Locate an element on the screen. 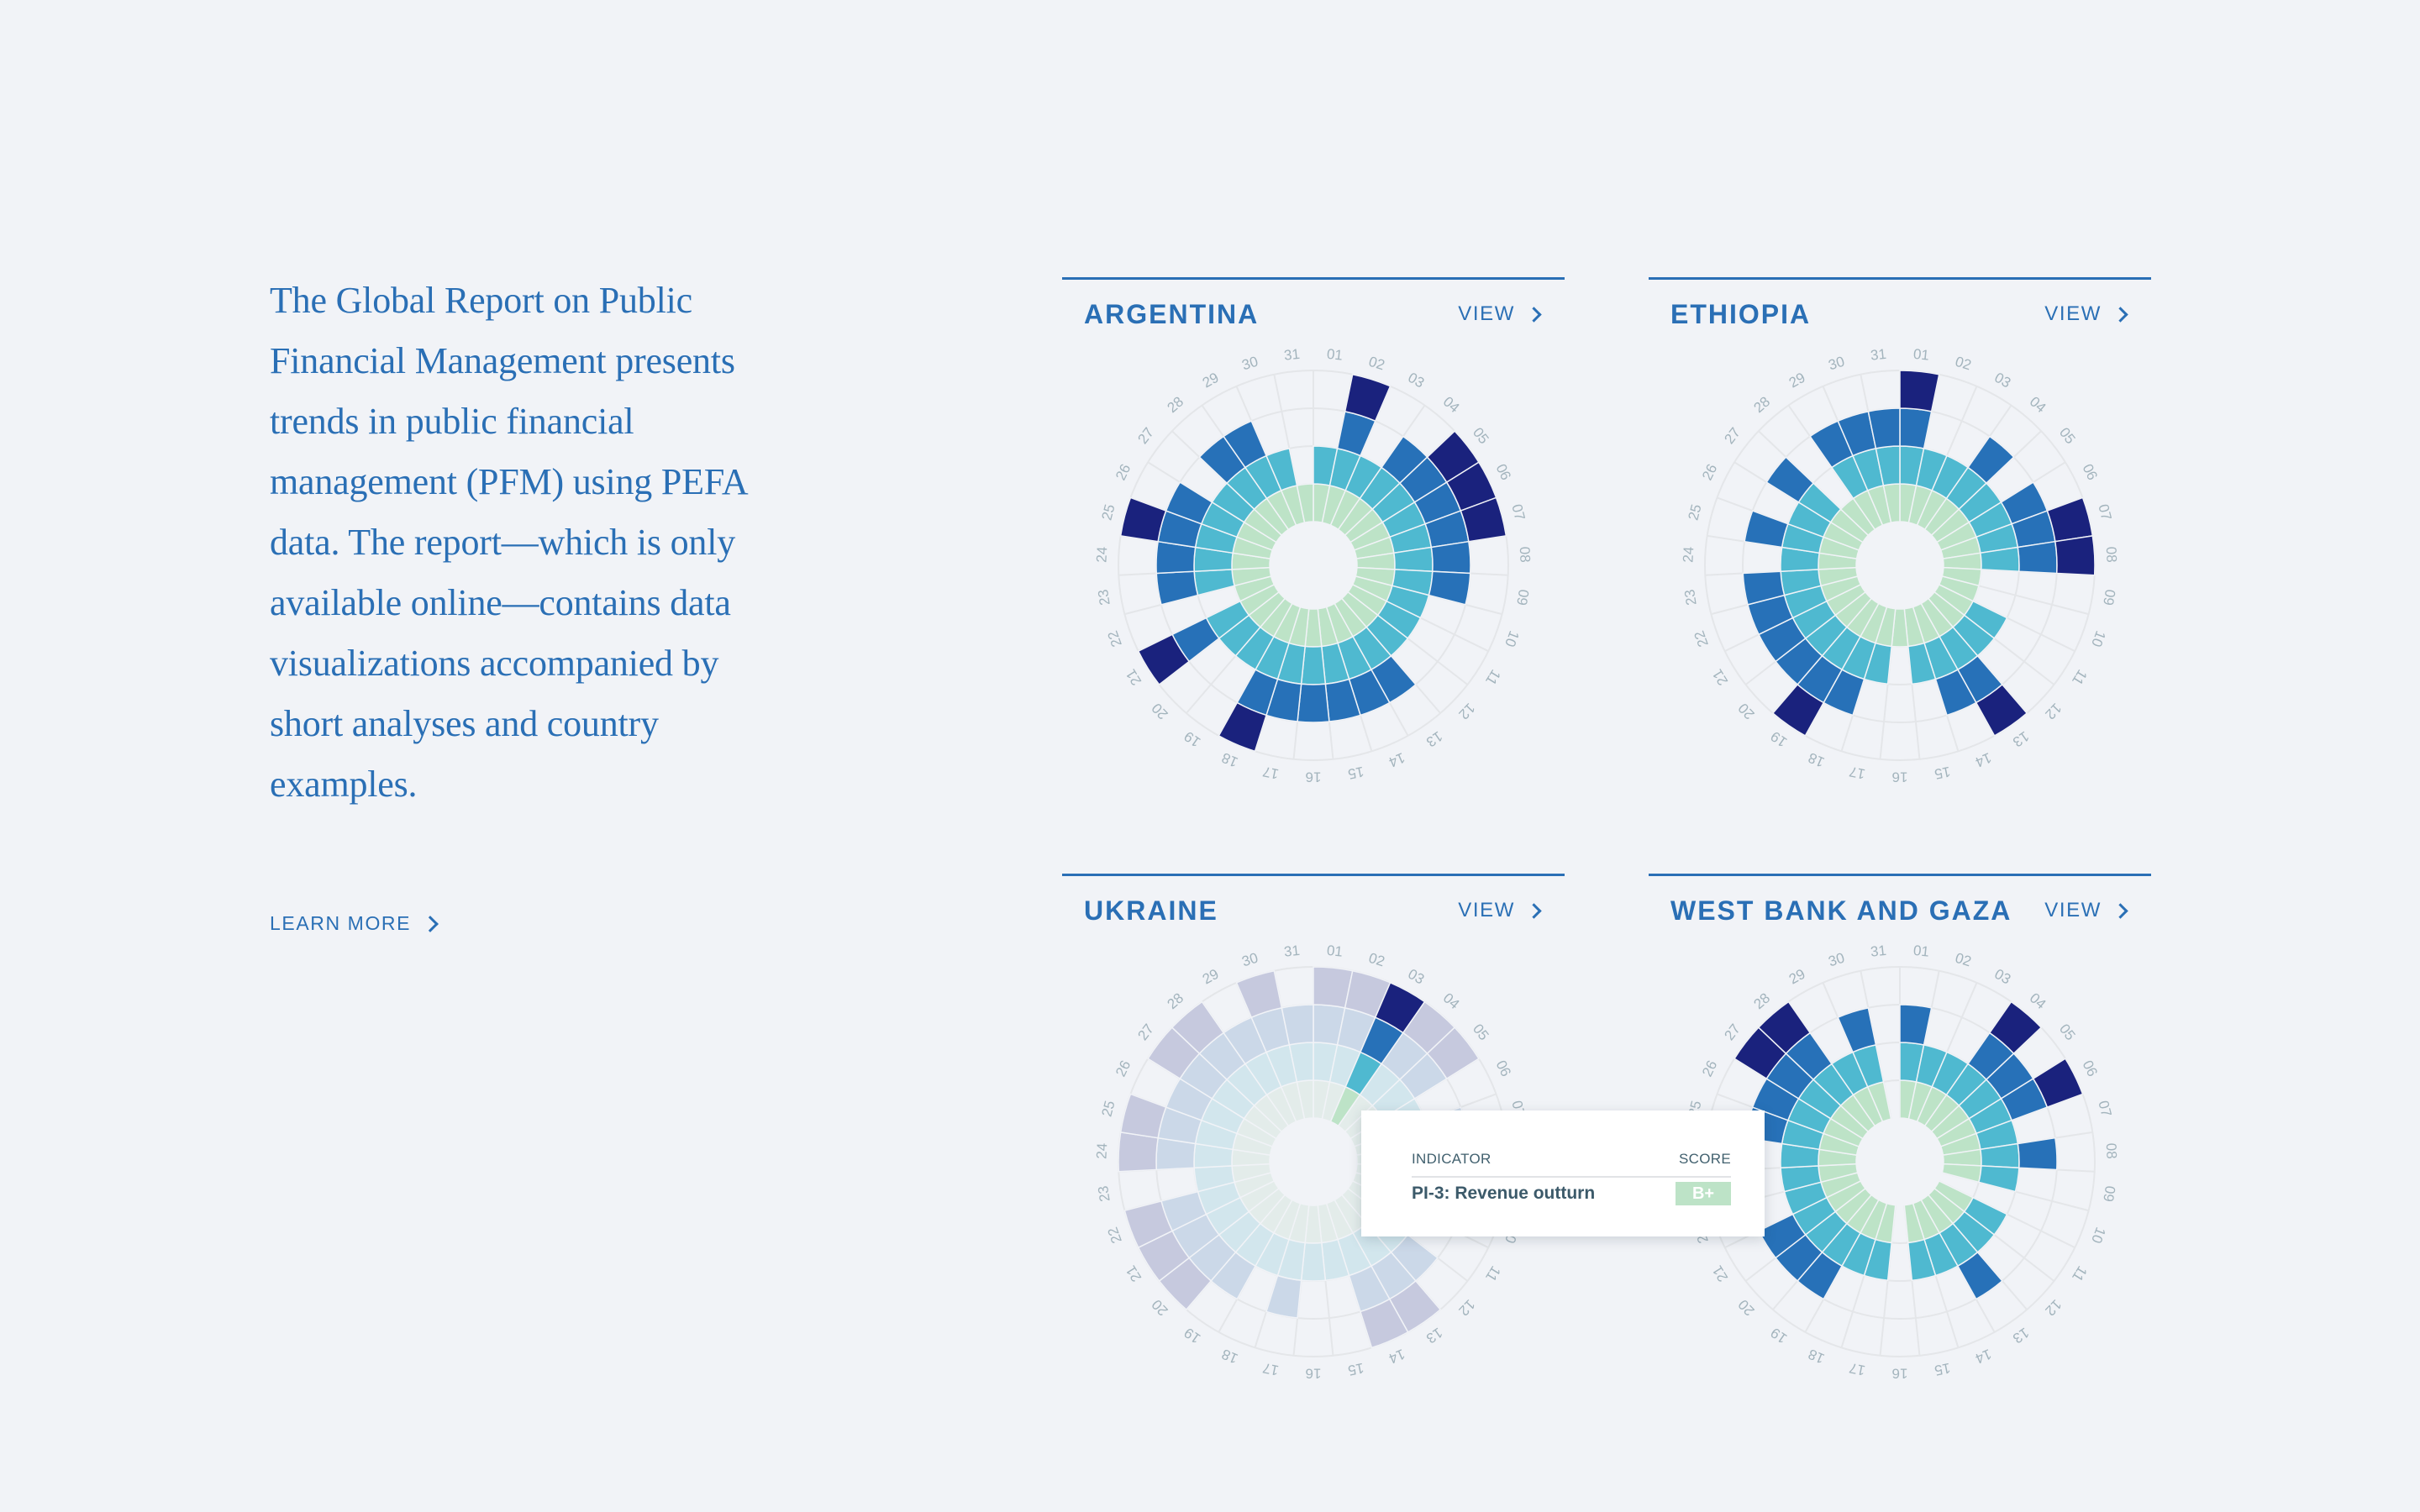 Image resolution: width=2420 pixels, height=1512 pixels. intro-line: visualizations accompanied by is located at coordinates (495, 663).